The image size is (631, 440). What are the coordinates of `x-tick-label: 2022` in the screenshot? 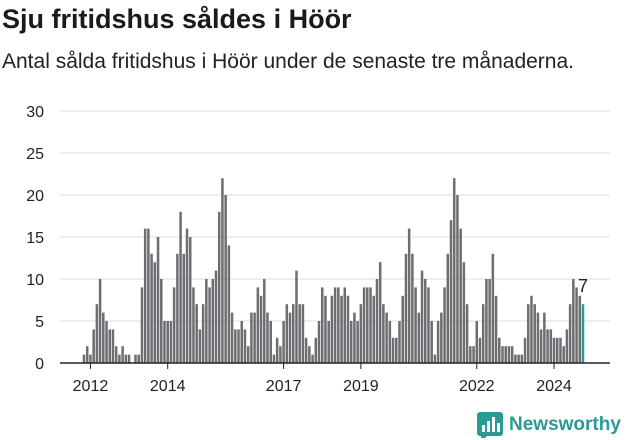 It's located at (477, 386).